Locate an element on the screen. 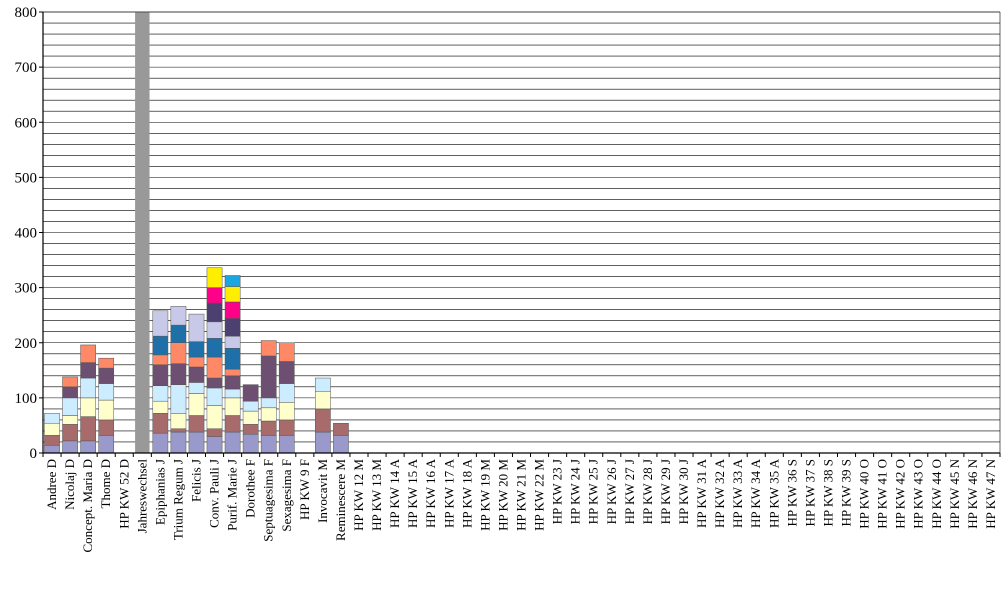 The height and width of the screenshot is (605, 1005). x-tick-label: HP KW 19 M is located at coordinates (484, 495).